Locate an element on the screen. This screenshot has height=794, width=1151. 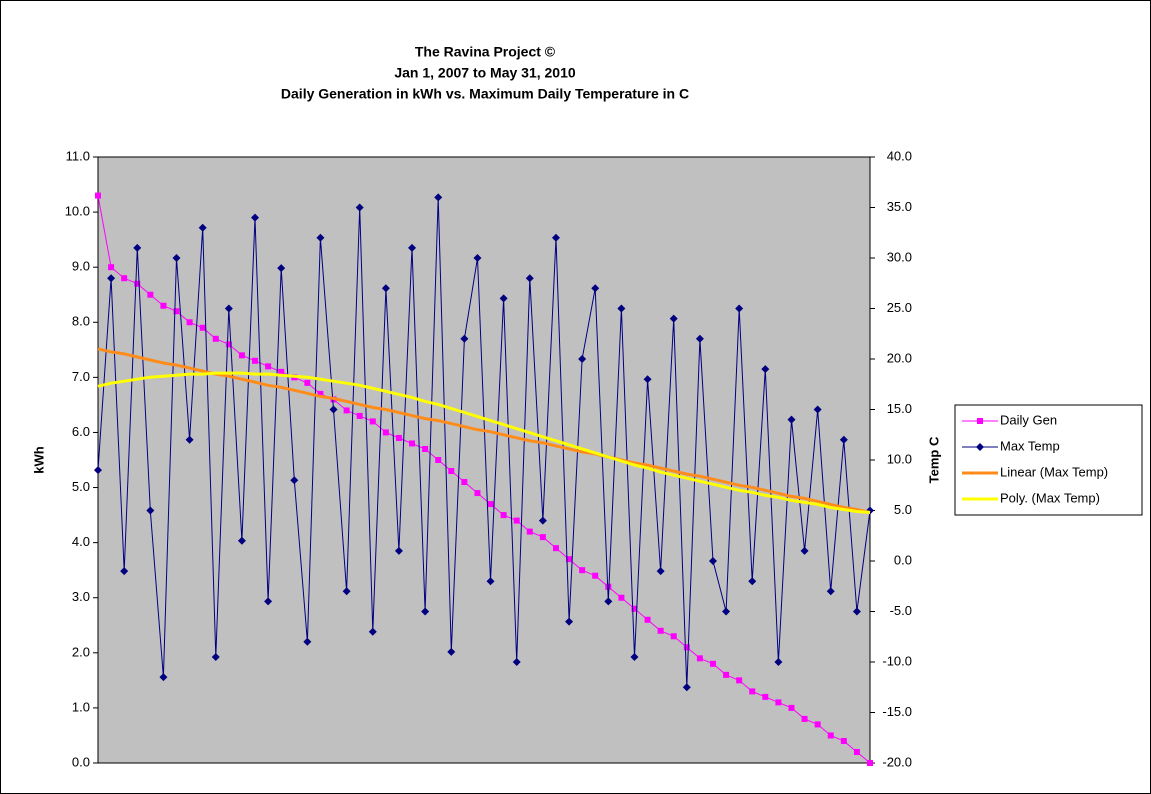
y-axis-title: kWh is located at coordinates (38, 460).